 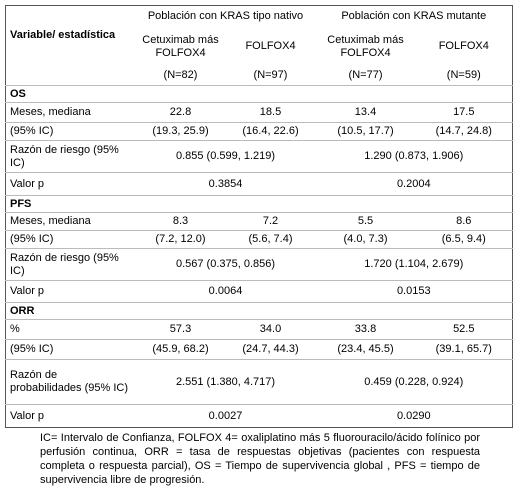 I want to click on table-cell: 34.0, so click(x=270, y=329).